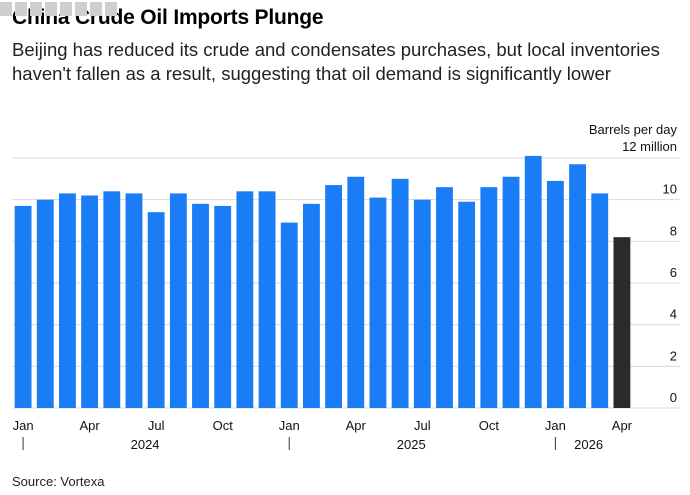  What do you see at coordinates (649, 146) in the screenshot?
I see `y-axis-top-label: 12 million` at bounding box center [649, 146].